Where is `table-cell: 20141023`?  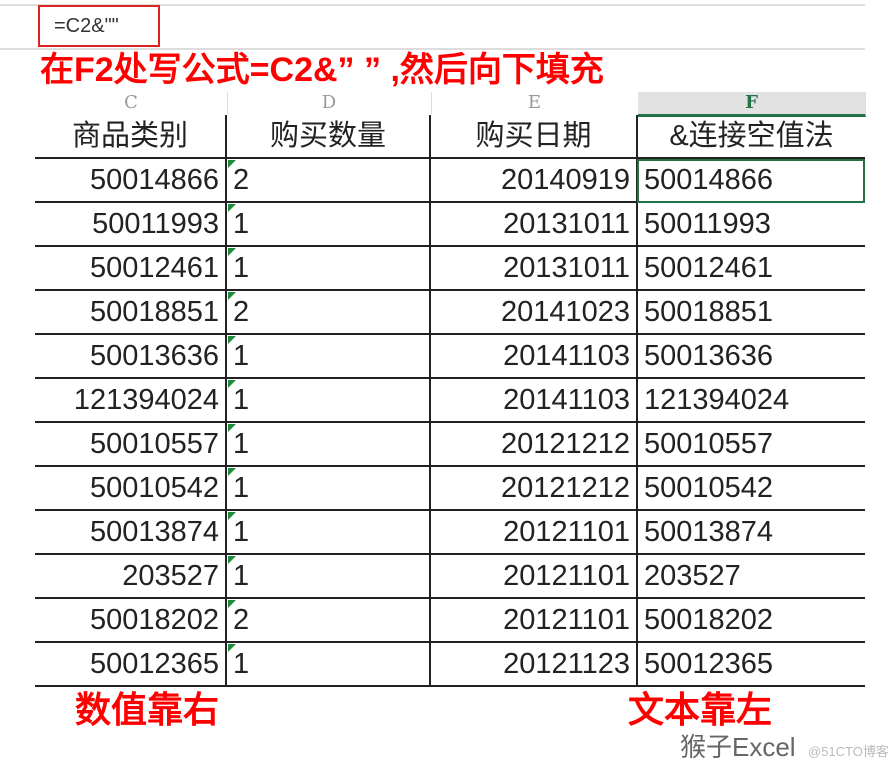
table-cell: 20141023 is located at coordinates (534, 312).